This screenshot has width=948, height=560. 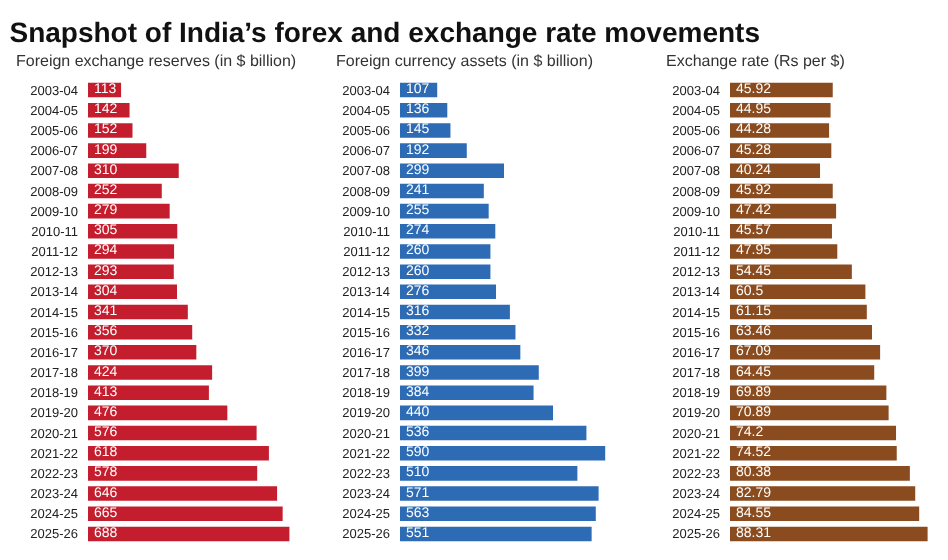 What do you see at coordinates (465, 61) in the screenshot?
I see `chart-subtitle: Foreign currency assets (in $ billion)` at bounding box center [465, 61].